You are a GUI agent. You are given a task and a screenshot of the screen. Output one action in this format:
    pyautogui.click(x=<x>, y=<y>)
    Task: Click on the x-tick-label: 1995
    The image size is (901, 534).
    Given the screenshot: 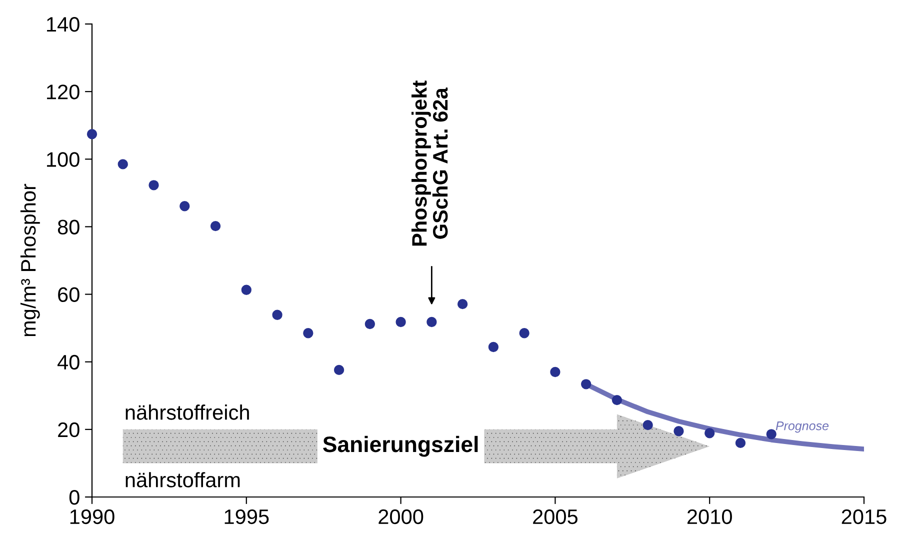 What is the action you would take?
    pyautogui.click(x=246, y=516)
    